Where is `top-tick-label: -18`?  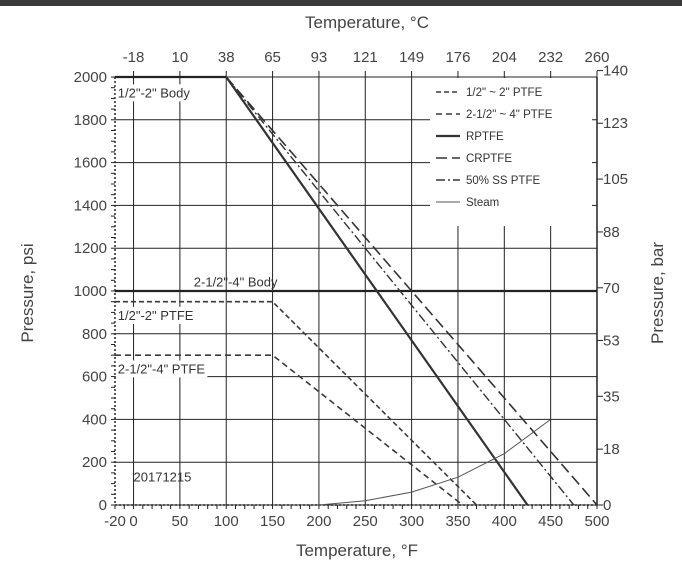
top-tick-label: -18 is located at coordinates (134, 57).